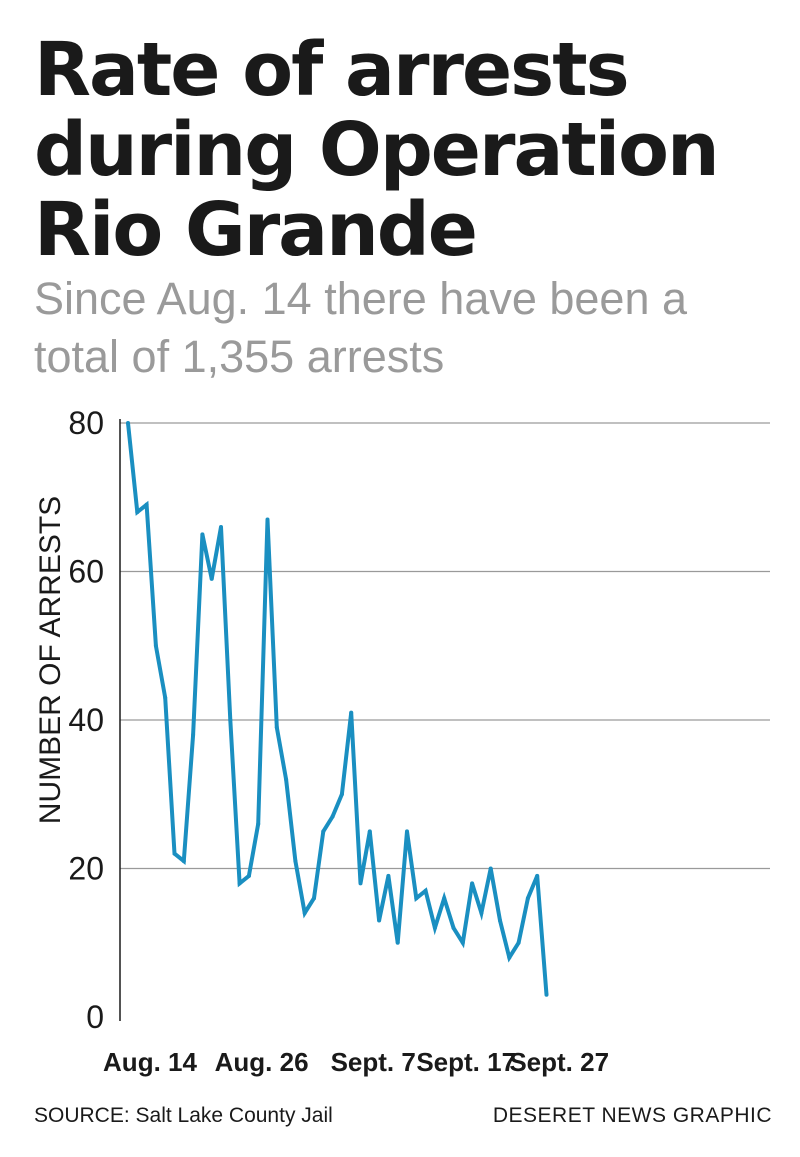 This screenshot has height=1157, width=800. Describe the element at coordinates (632, 1115) in the screenshot. I see `graphic-credit: DESERET NEWS GRAPHIC` at that location.